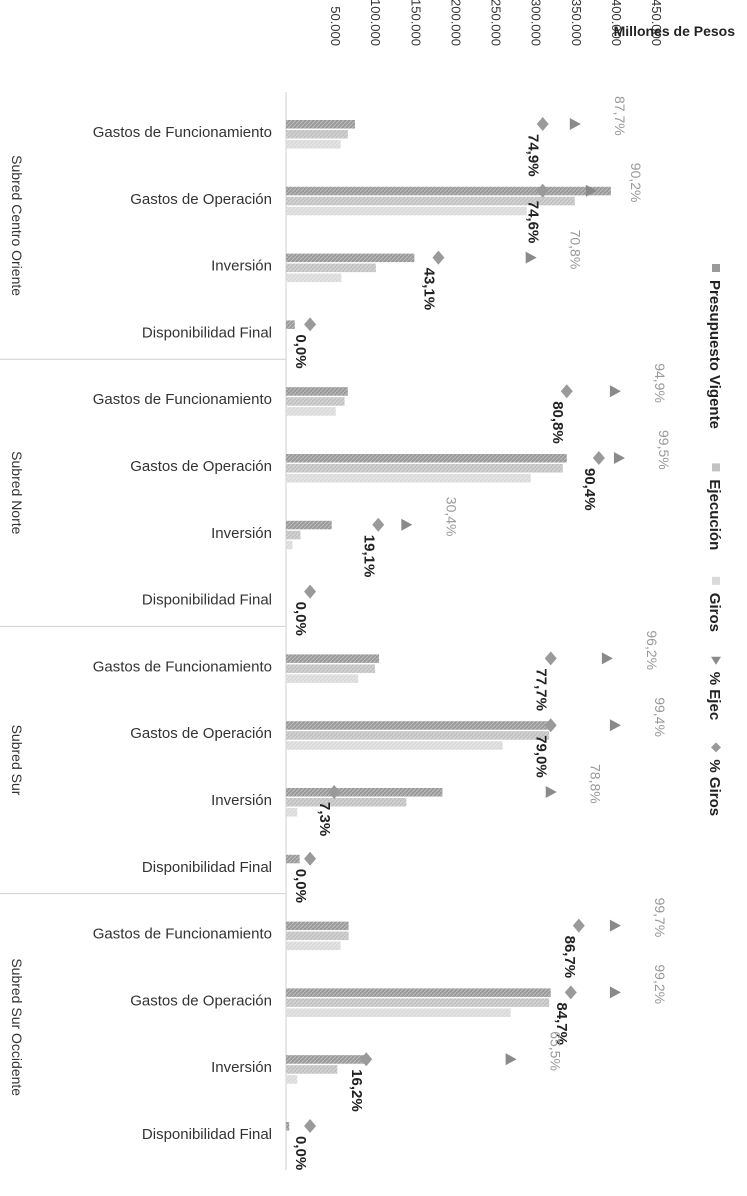 The width and height of the screenshot is (747, 1196). I want to click on pct-ejec-label: 94,9%, so click(660, 383).